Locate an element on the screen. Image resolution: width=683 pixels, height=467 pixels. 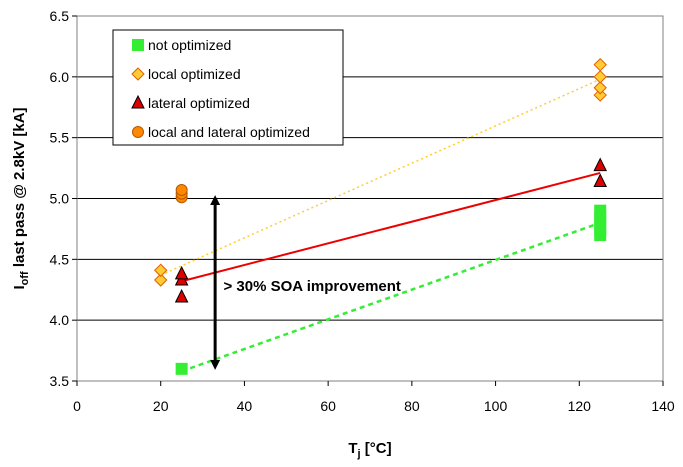
x-tick-label: 140 is located at coordinates (663, 406).